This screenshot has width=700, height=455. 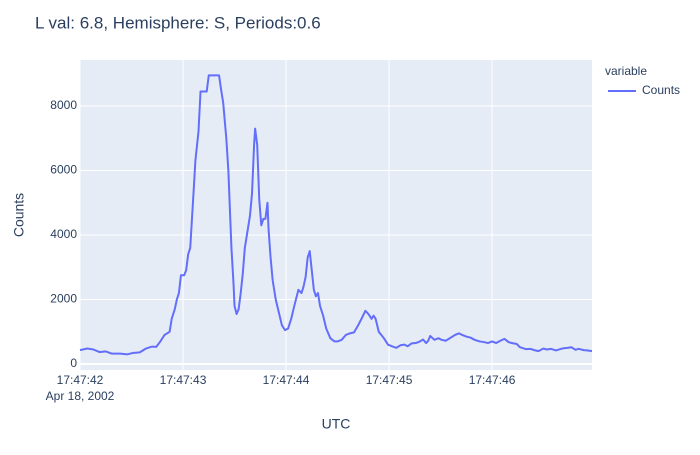 What do you see at coordinates (183, 380) in the screenshot?
I see `x-tick-label: 17:47:43` at bounding box center [183, 380].